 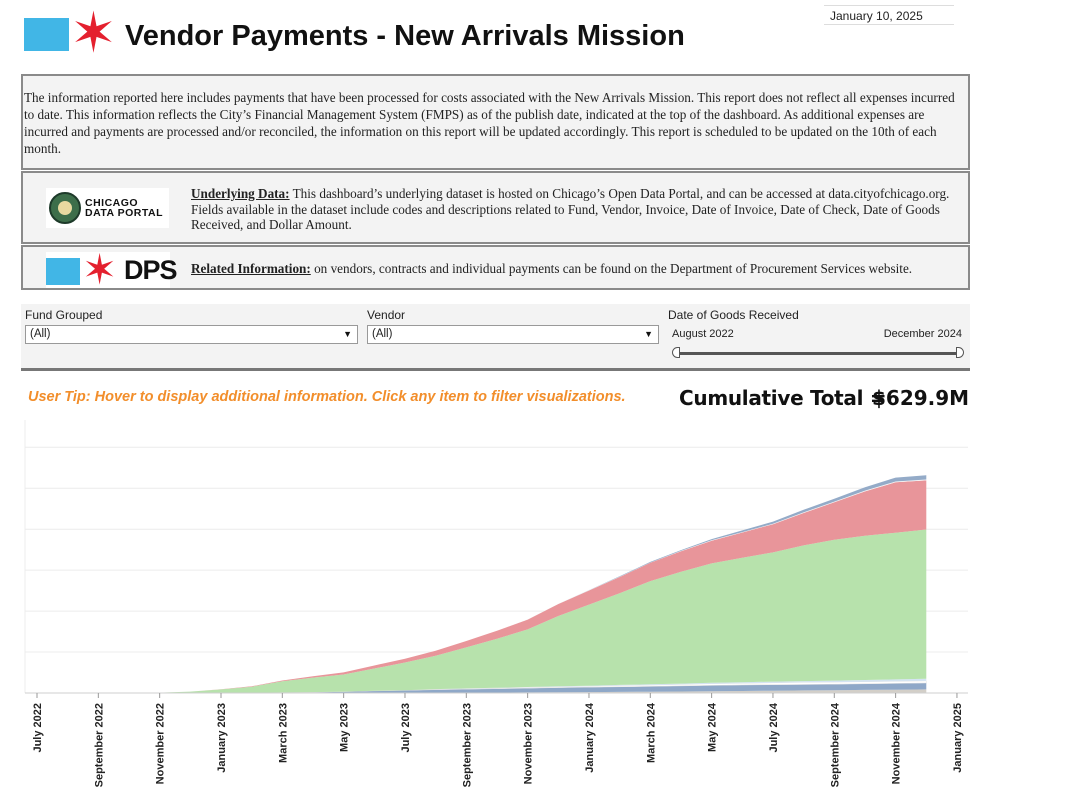 I want to click on x-tick-label: September 2023, so click(x=467, y=745).